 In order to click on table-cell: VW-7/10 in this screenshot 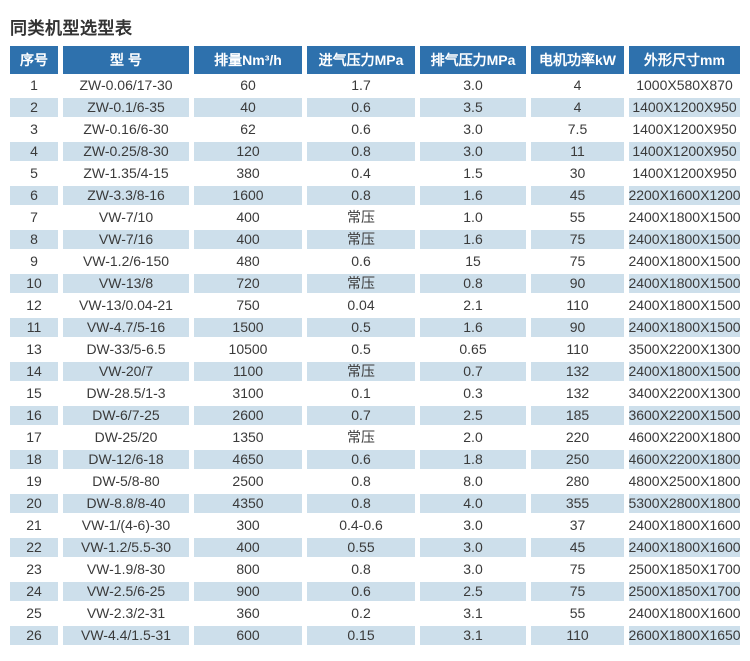, I will do `click(126, 217)`.